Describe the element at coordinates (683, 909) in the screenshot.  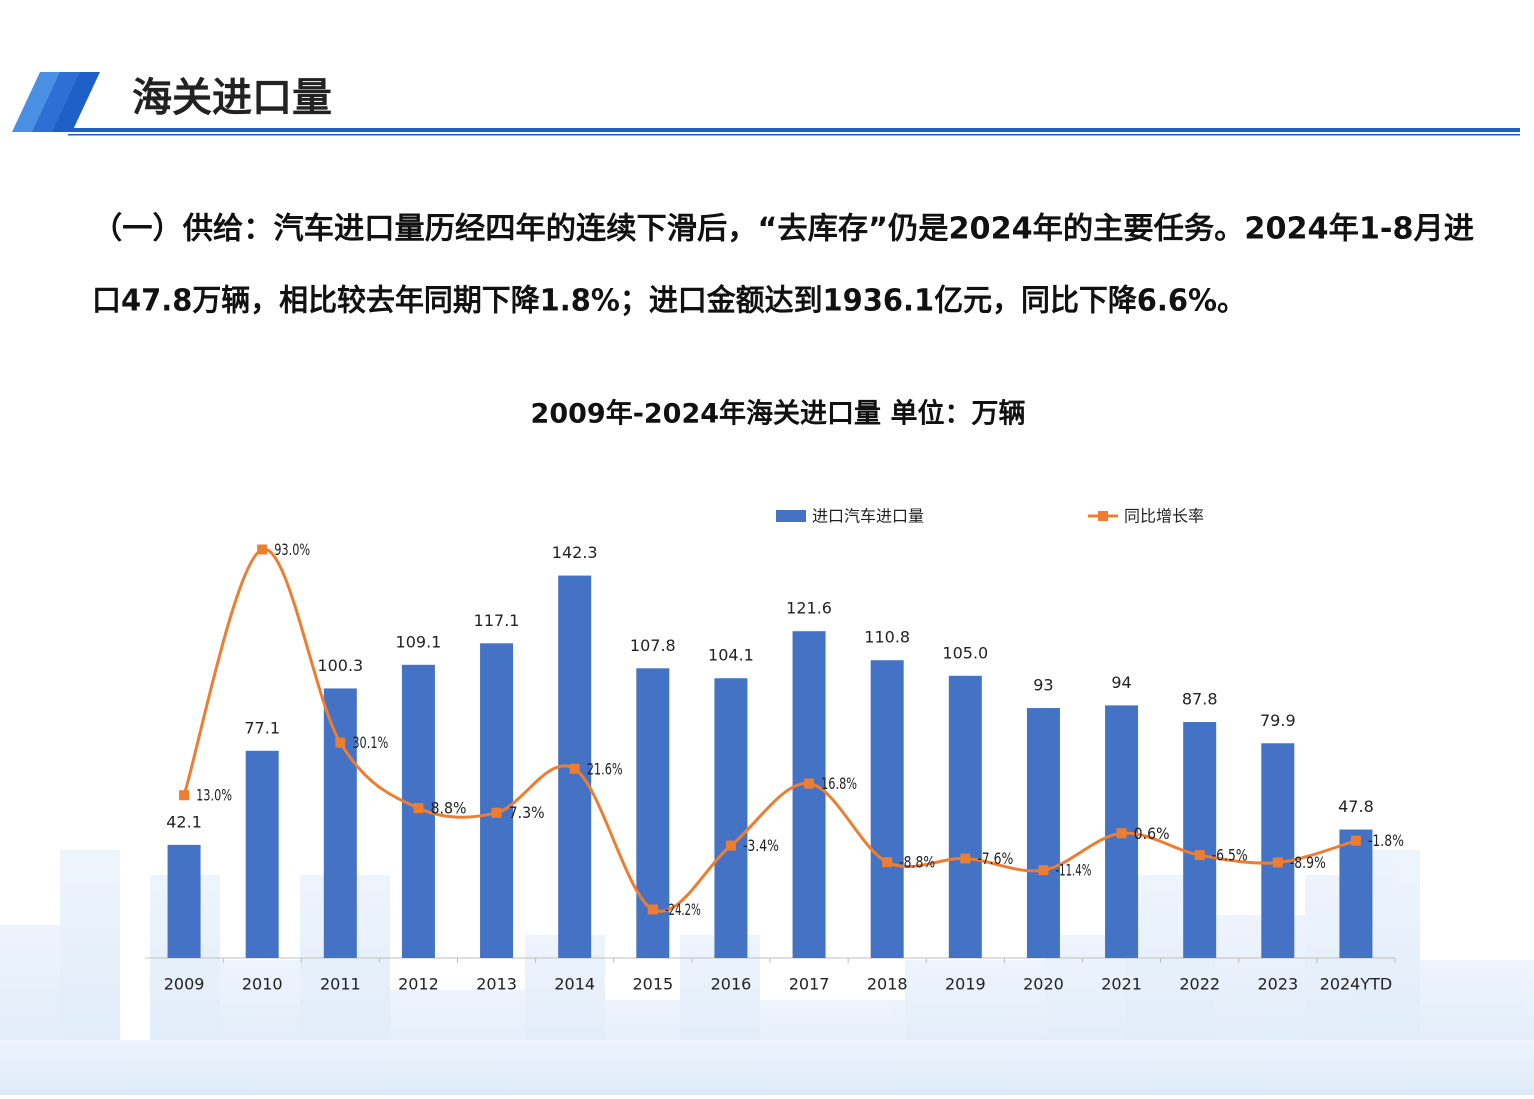
I see `line-value-label: -24.2%` at that location.